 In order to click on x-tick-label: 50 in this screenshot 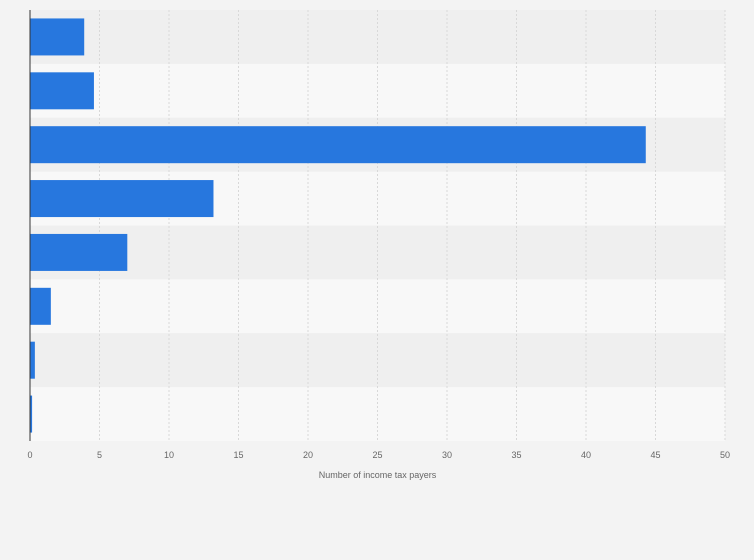, I will do `click(725, 455)`.